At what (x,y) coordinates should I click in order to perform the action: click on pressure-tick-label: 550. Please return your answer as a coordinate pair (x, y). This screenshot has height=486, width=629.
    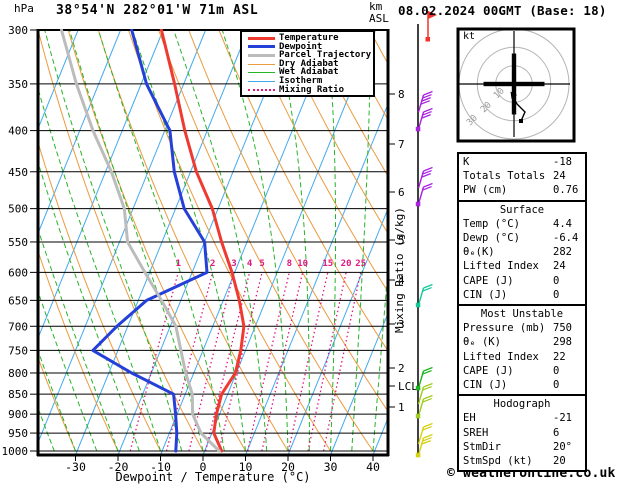
    Looking at the image, I should click on (18, 242).